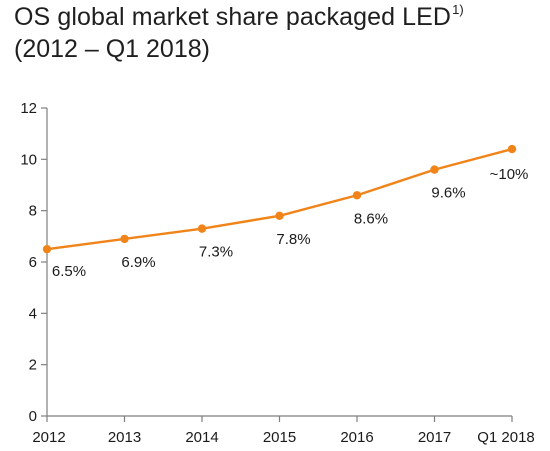  Describe the element at coordinates (509, 174) in the screenshot. I see `data-label: ~10%` at that location.